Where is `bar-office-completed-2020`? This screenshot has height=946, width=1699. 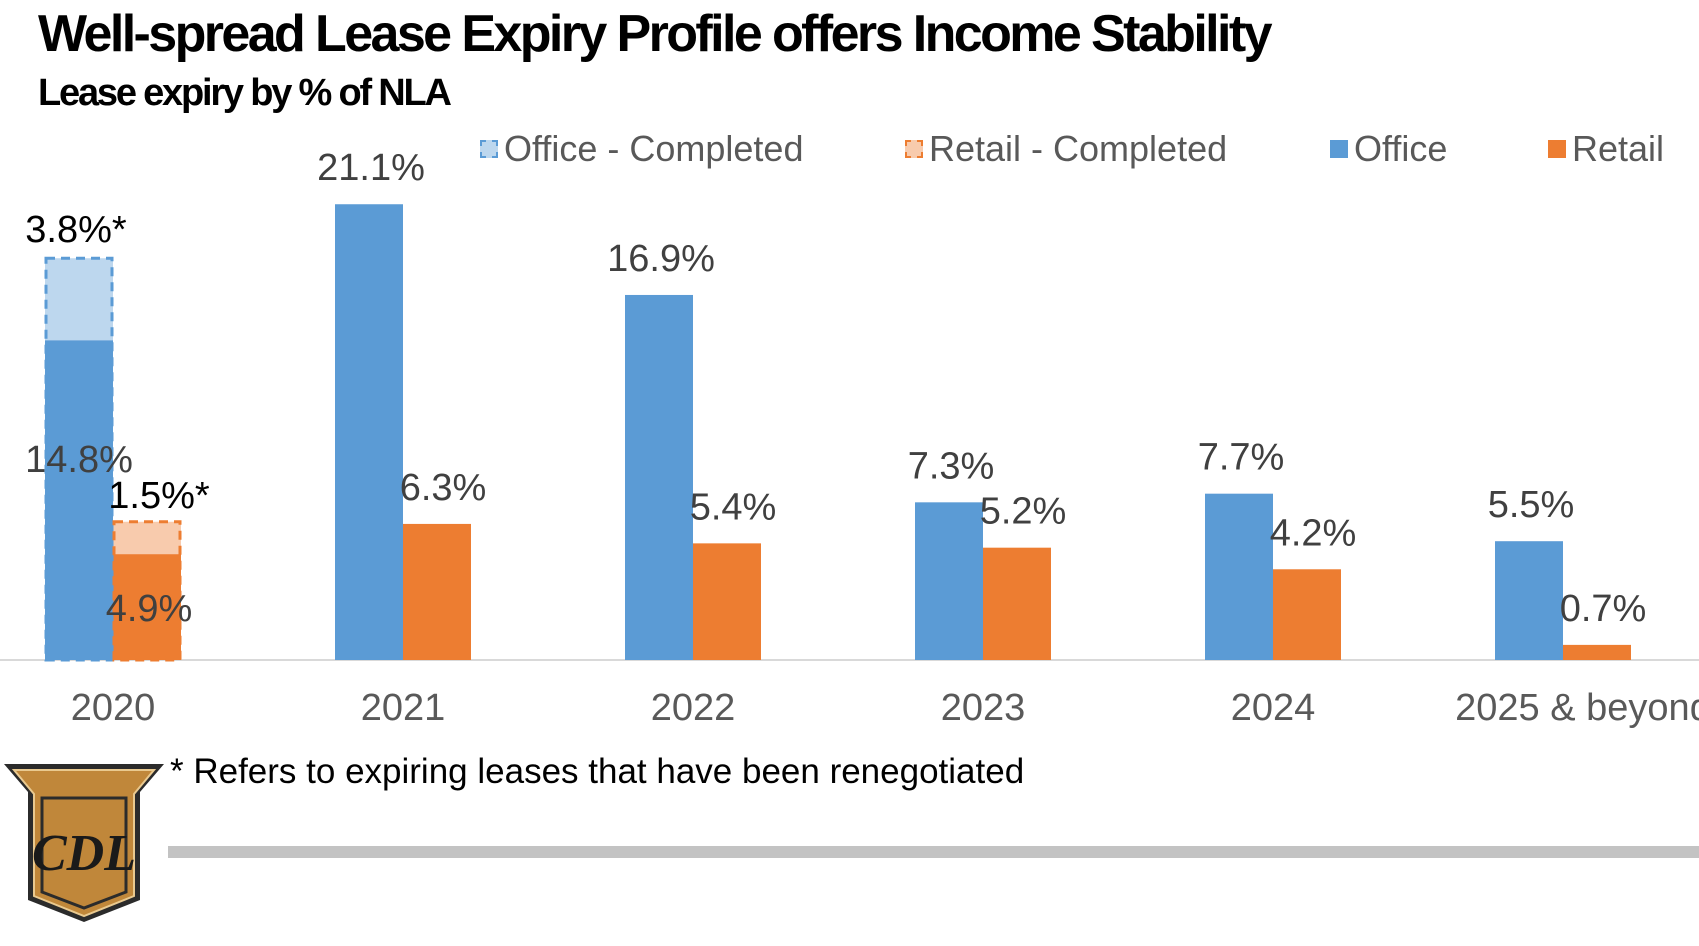 bar-office-completed-2020 is located at coordinates (79, 299).